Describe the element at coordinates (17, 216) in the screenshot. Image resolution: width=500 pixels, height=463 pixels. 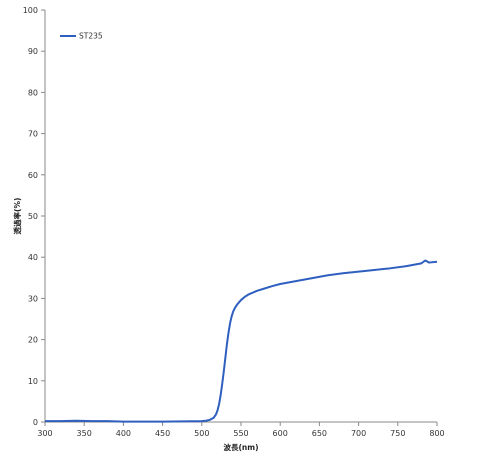
I see `y-axis-title: 透過率(%)` at that location.